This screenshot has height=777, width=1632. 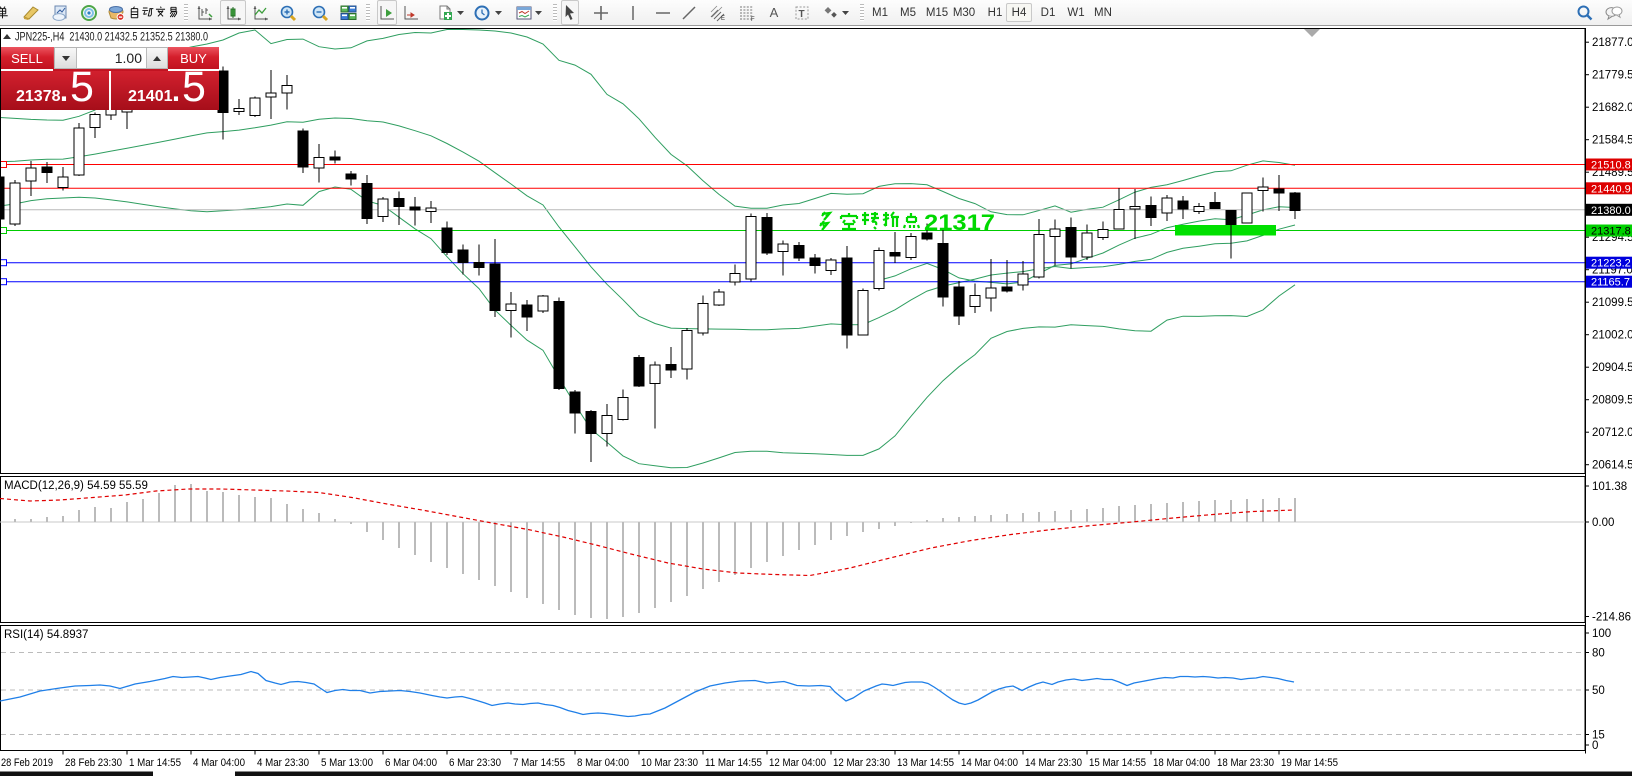 I want to click on svg-text: 14 Mar 04:00, so click(x=989, y=763).